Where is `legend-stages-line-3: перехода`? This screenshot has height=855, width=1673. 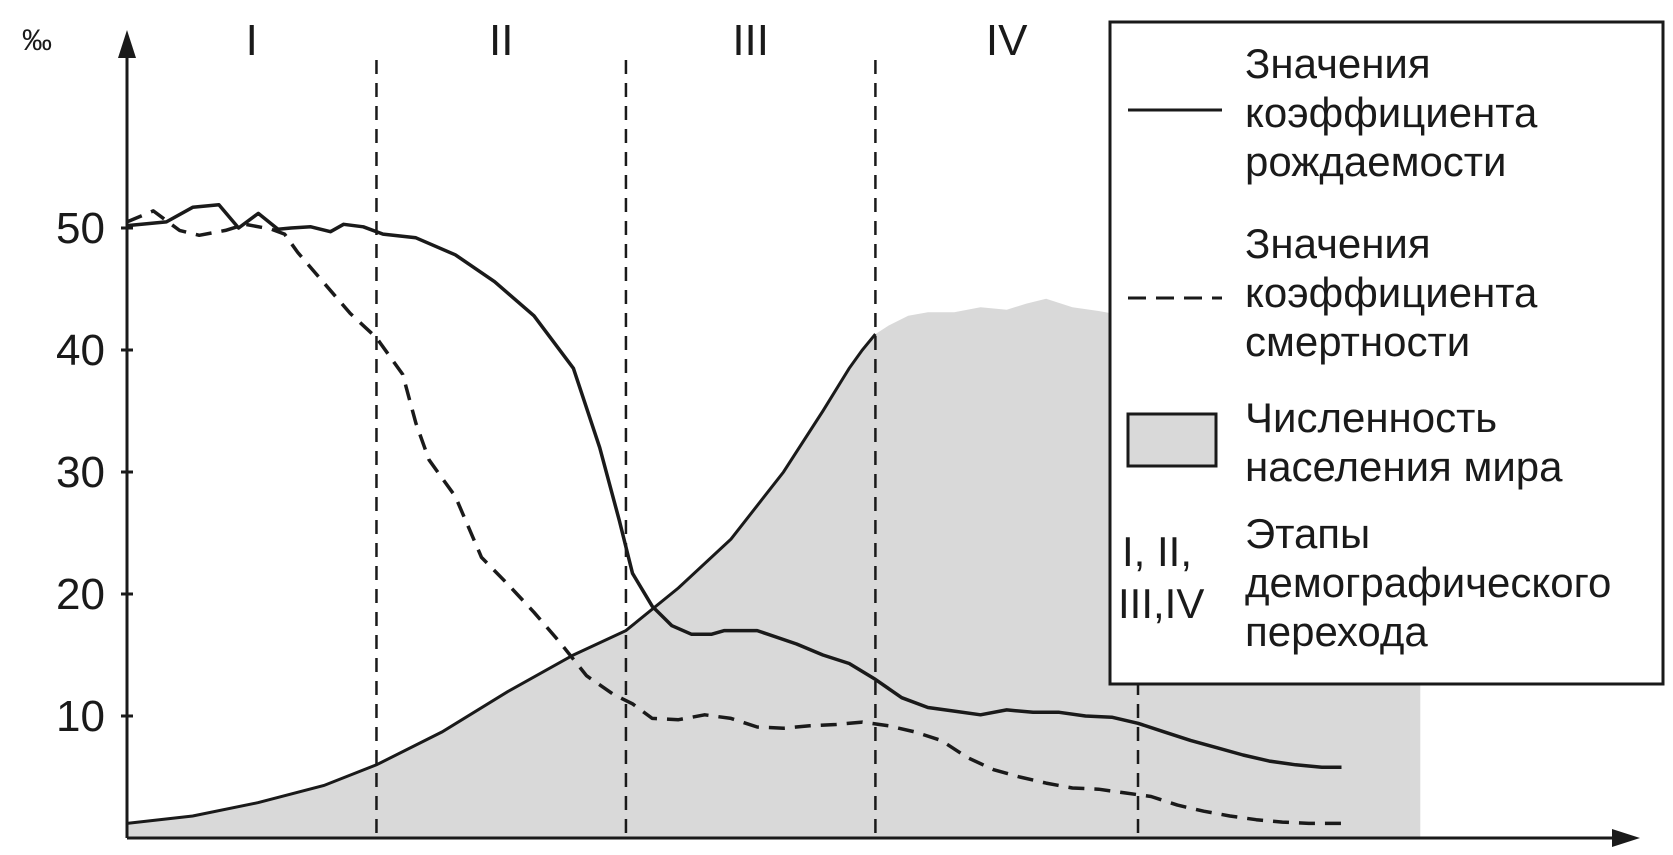
legend-stages-line-3: перехода is located at coordinates (1336, 631).